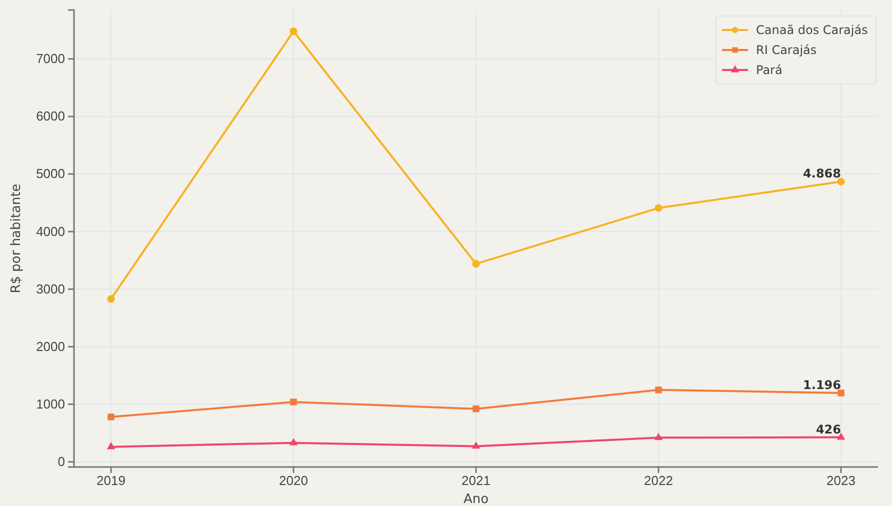 Image resolution: width=892 pixels, height=506 pixels. I want to click on x-tick-label: 2019, so click(111, 480).